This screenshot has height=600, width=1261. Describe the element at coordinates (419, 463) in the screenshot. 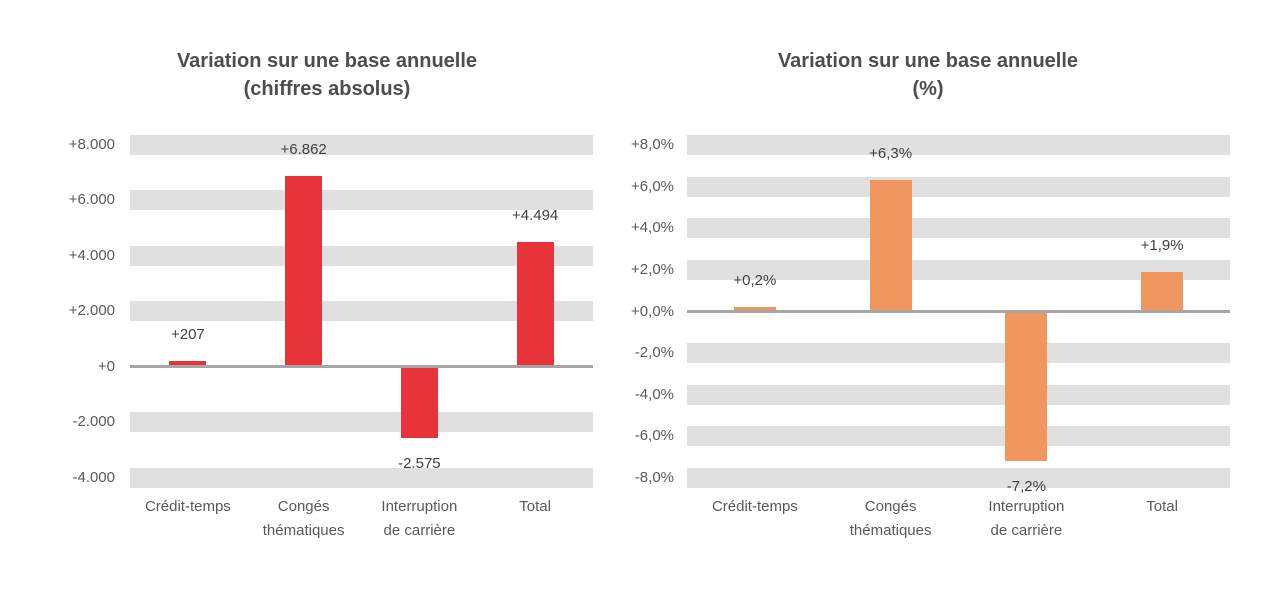

I see `data-label-interruption-de-carriere: -2.575` at that location.